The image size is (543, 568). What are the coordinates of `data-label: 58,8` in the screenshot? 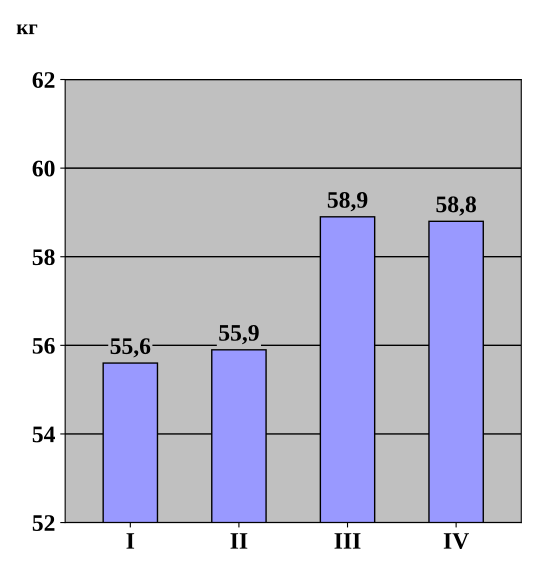 It's located at (456, 206).